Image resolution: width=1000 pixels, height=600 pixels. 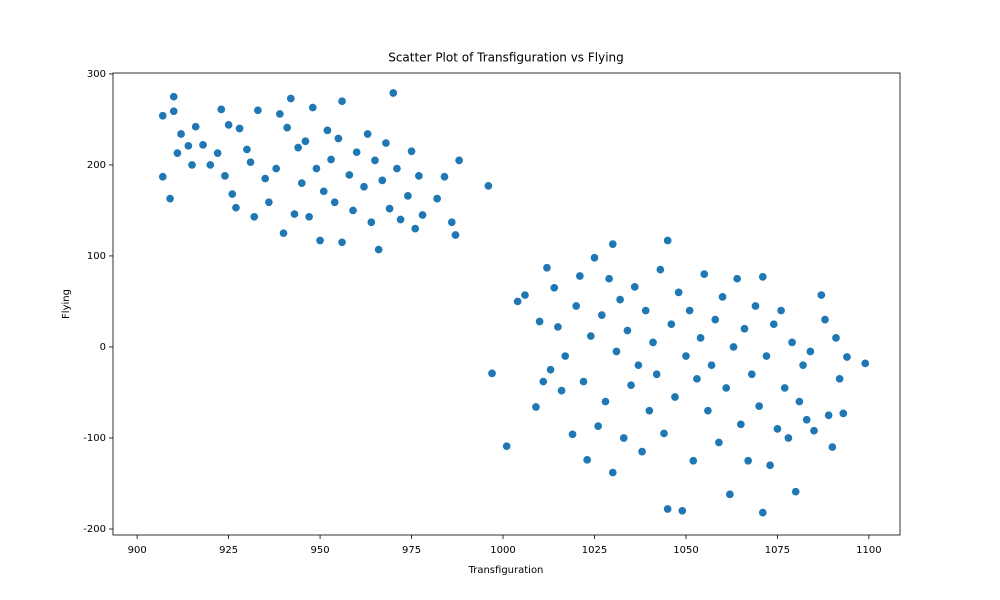 What do you see at coordinates (320, 550) in the screenshot?
I see `x-tick-label: 950` at bounding box center [320, 550].